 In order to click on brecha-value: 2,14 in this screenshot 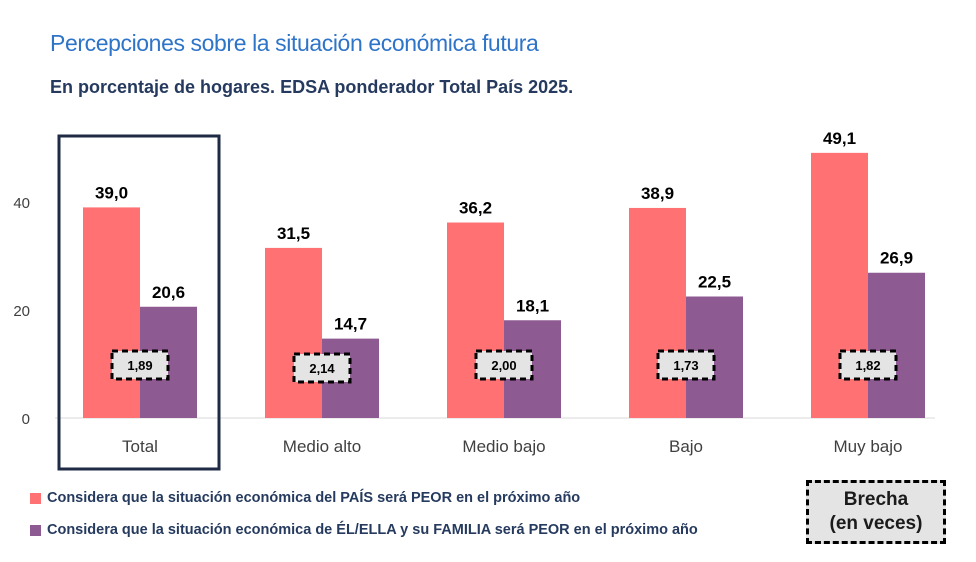, I will do `click(322, 368)`.